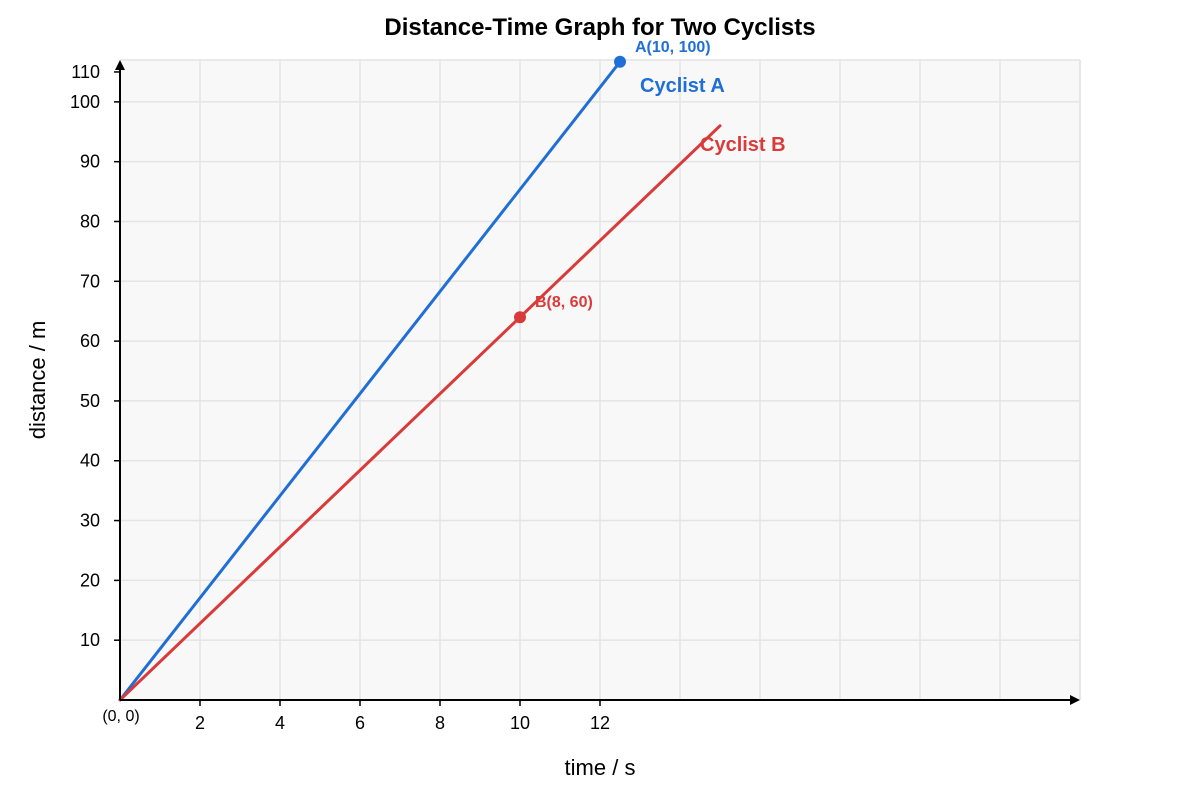 The height and width of the screenshot is (805, 1200). Describe the element at coordinates (360, 723) in the screenshot. I see `x-tick-label: 6` at that location.